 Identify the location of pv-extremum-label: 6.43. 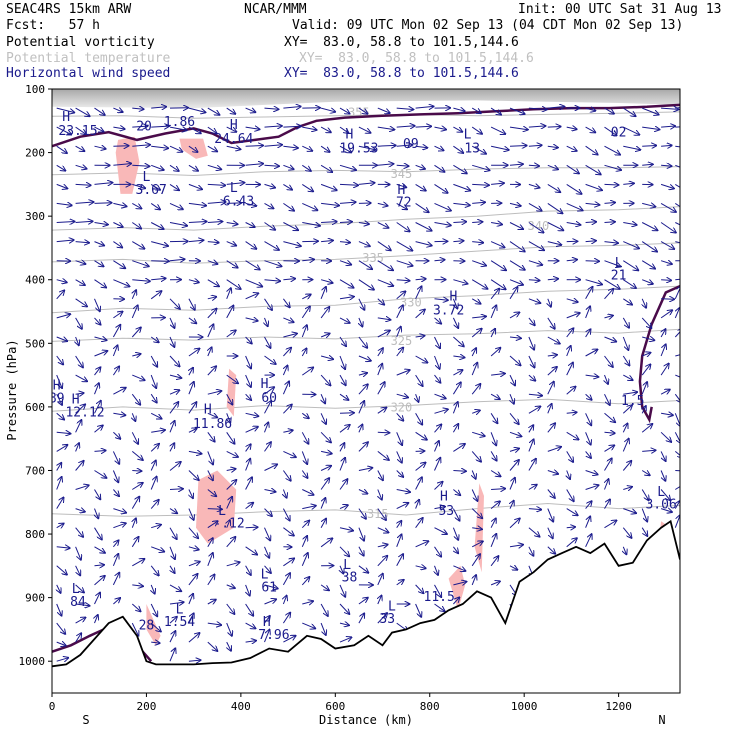
(238, 201).